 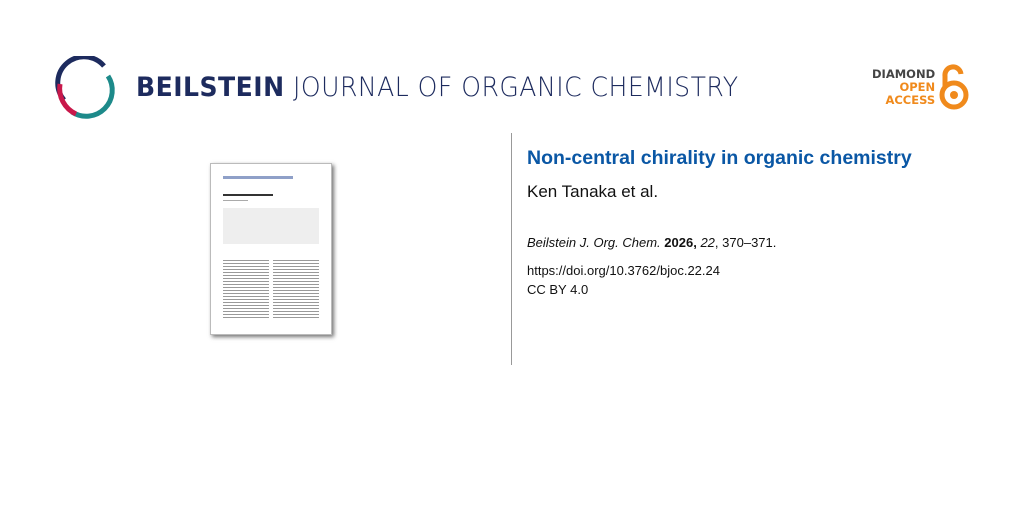 I want to click on journal-logo-icon, so click(x=85, y=87).